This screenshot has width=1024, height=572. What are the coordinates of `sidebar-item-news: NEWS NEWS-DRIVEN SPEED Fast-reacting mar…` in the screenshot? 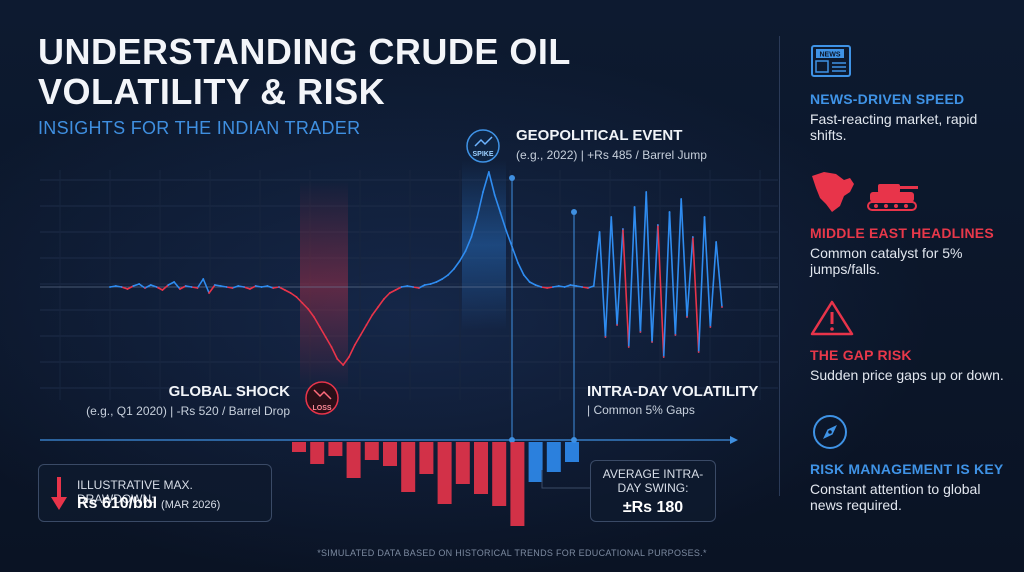 It's located at (910, 93).